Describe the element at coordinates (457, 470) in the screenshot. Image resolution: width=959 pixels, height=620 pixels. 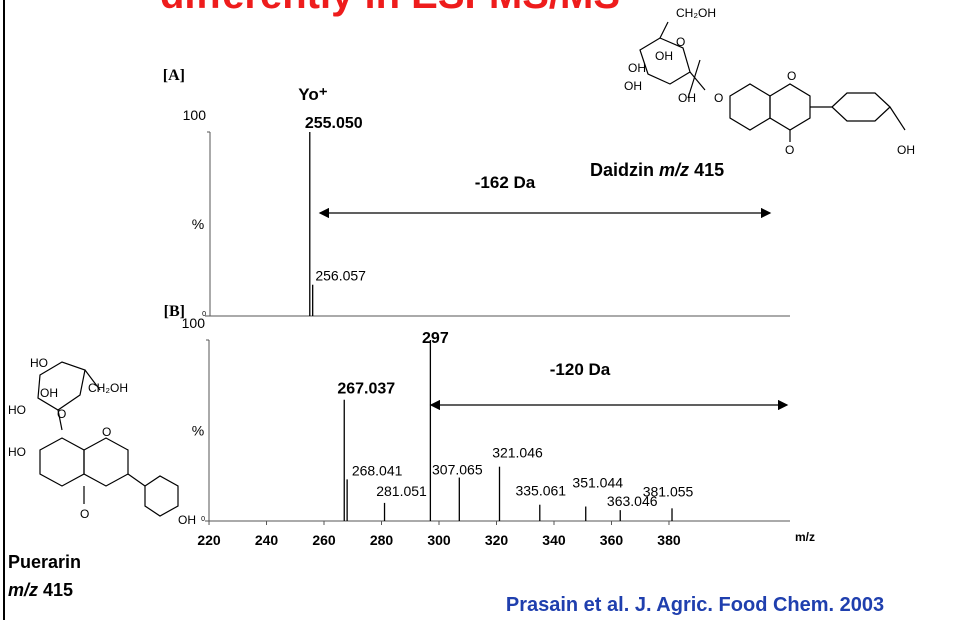
I see `peak-label: 307.065` at that location.